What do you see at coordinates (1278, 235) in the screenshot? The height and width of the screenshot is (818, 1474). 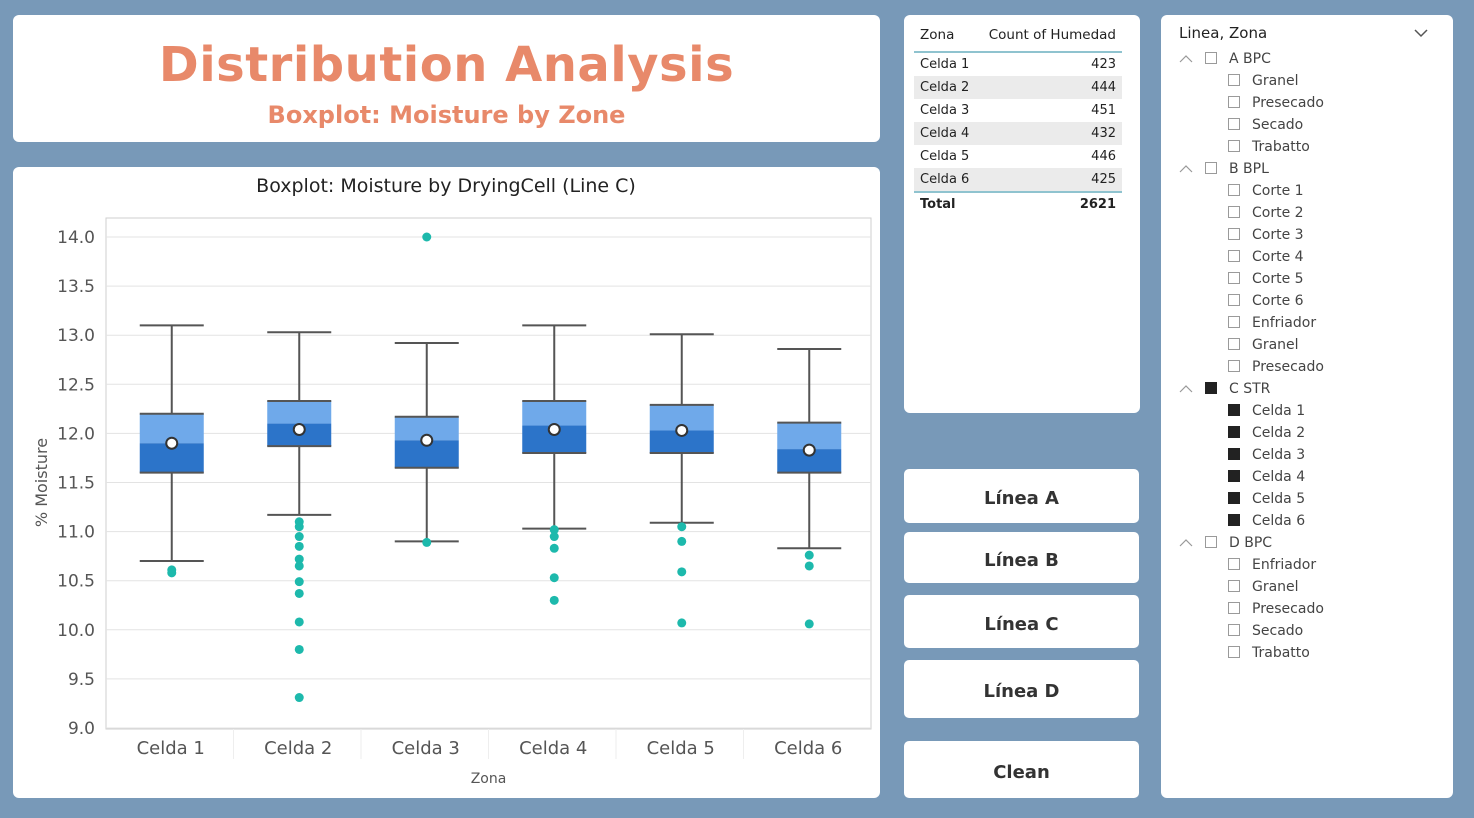 I see `slicer-child-label: Corte 3` at bounding box center [1278, 235].